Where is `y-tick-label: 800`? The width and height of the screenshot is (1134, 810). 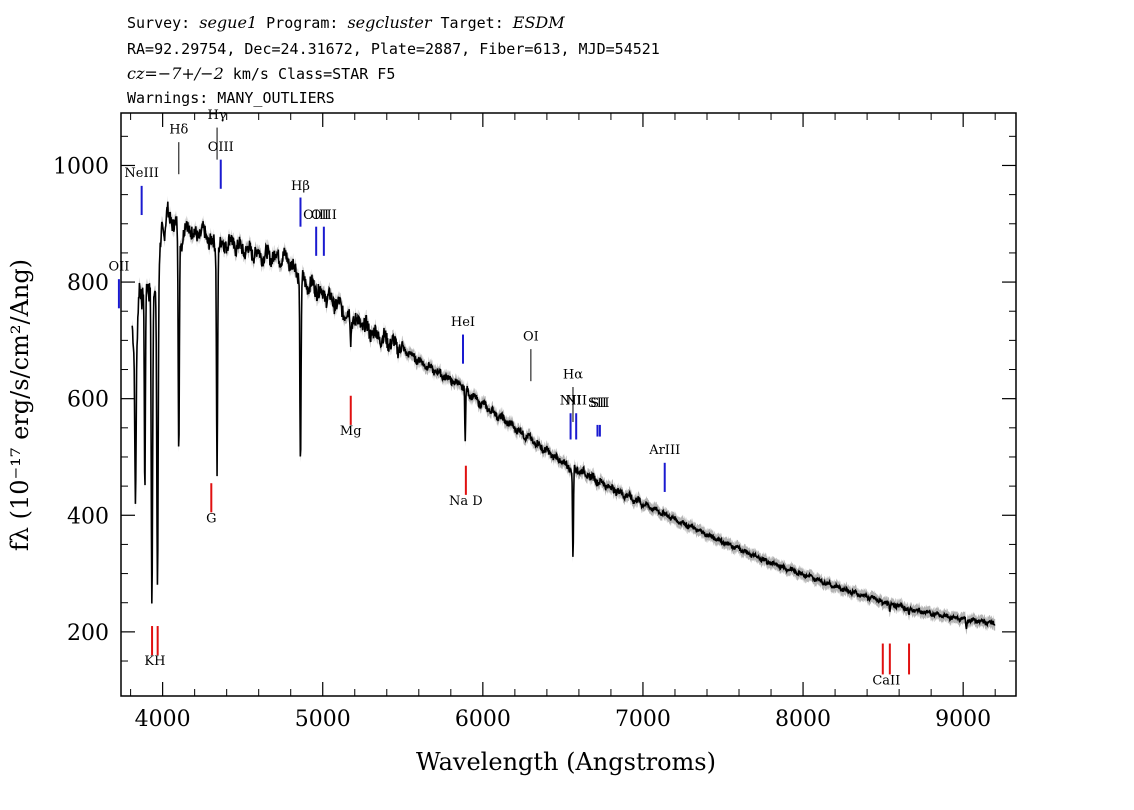 y-tick-label: 800 is located at coordinates (88, 283).